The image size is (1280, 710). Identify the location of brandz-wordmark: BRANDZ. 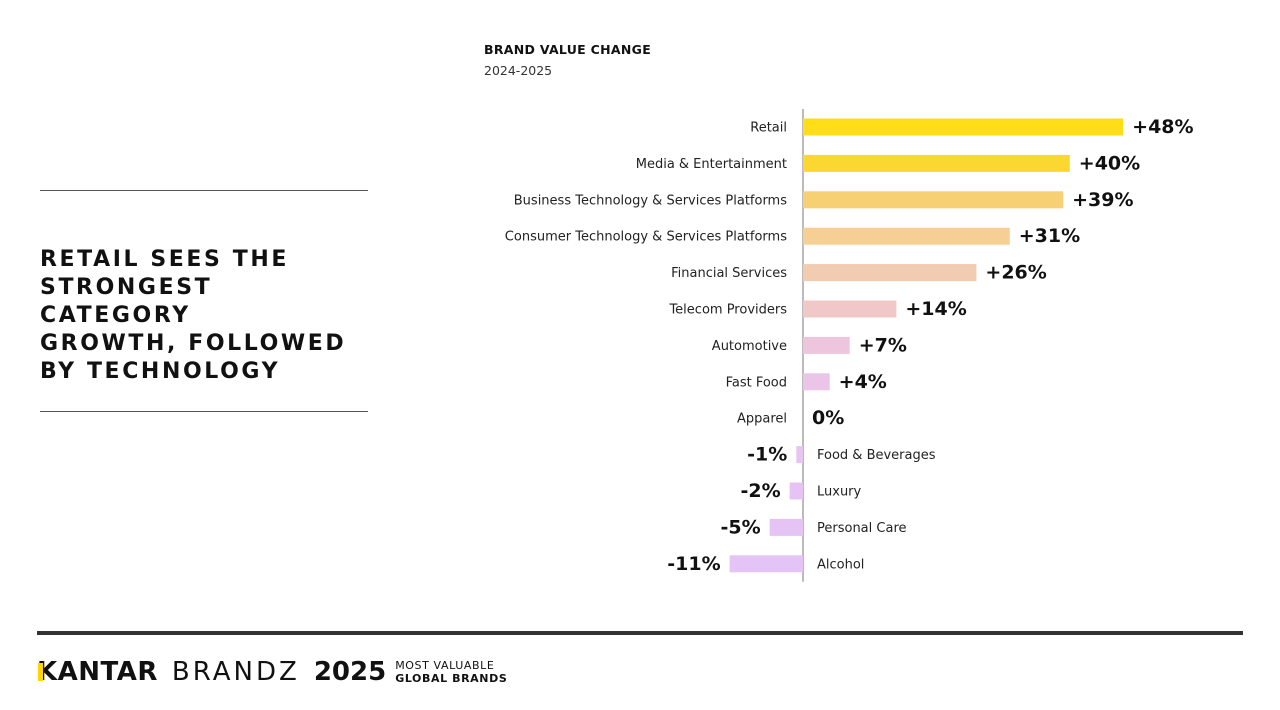
(235, 672).